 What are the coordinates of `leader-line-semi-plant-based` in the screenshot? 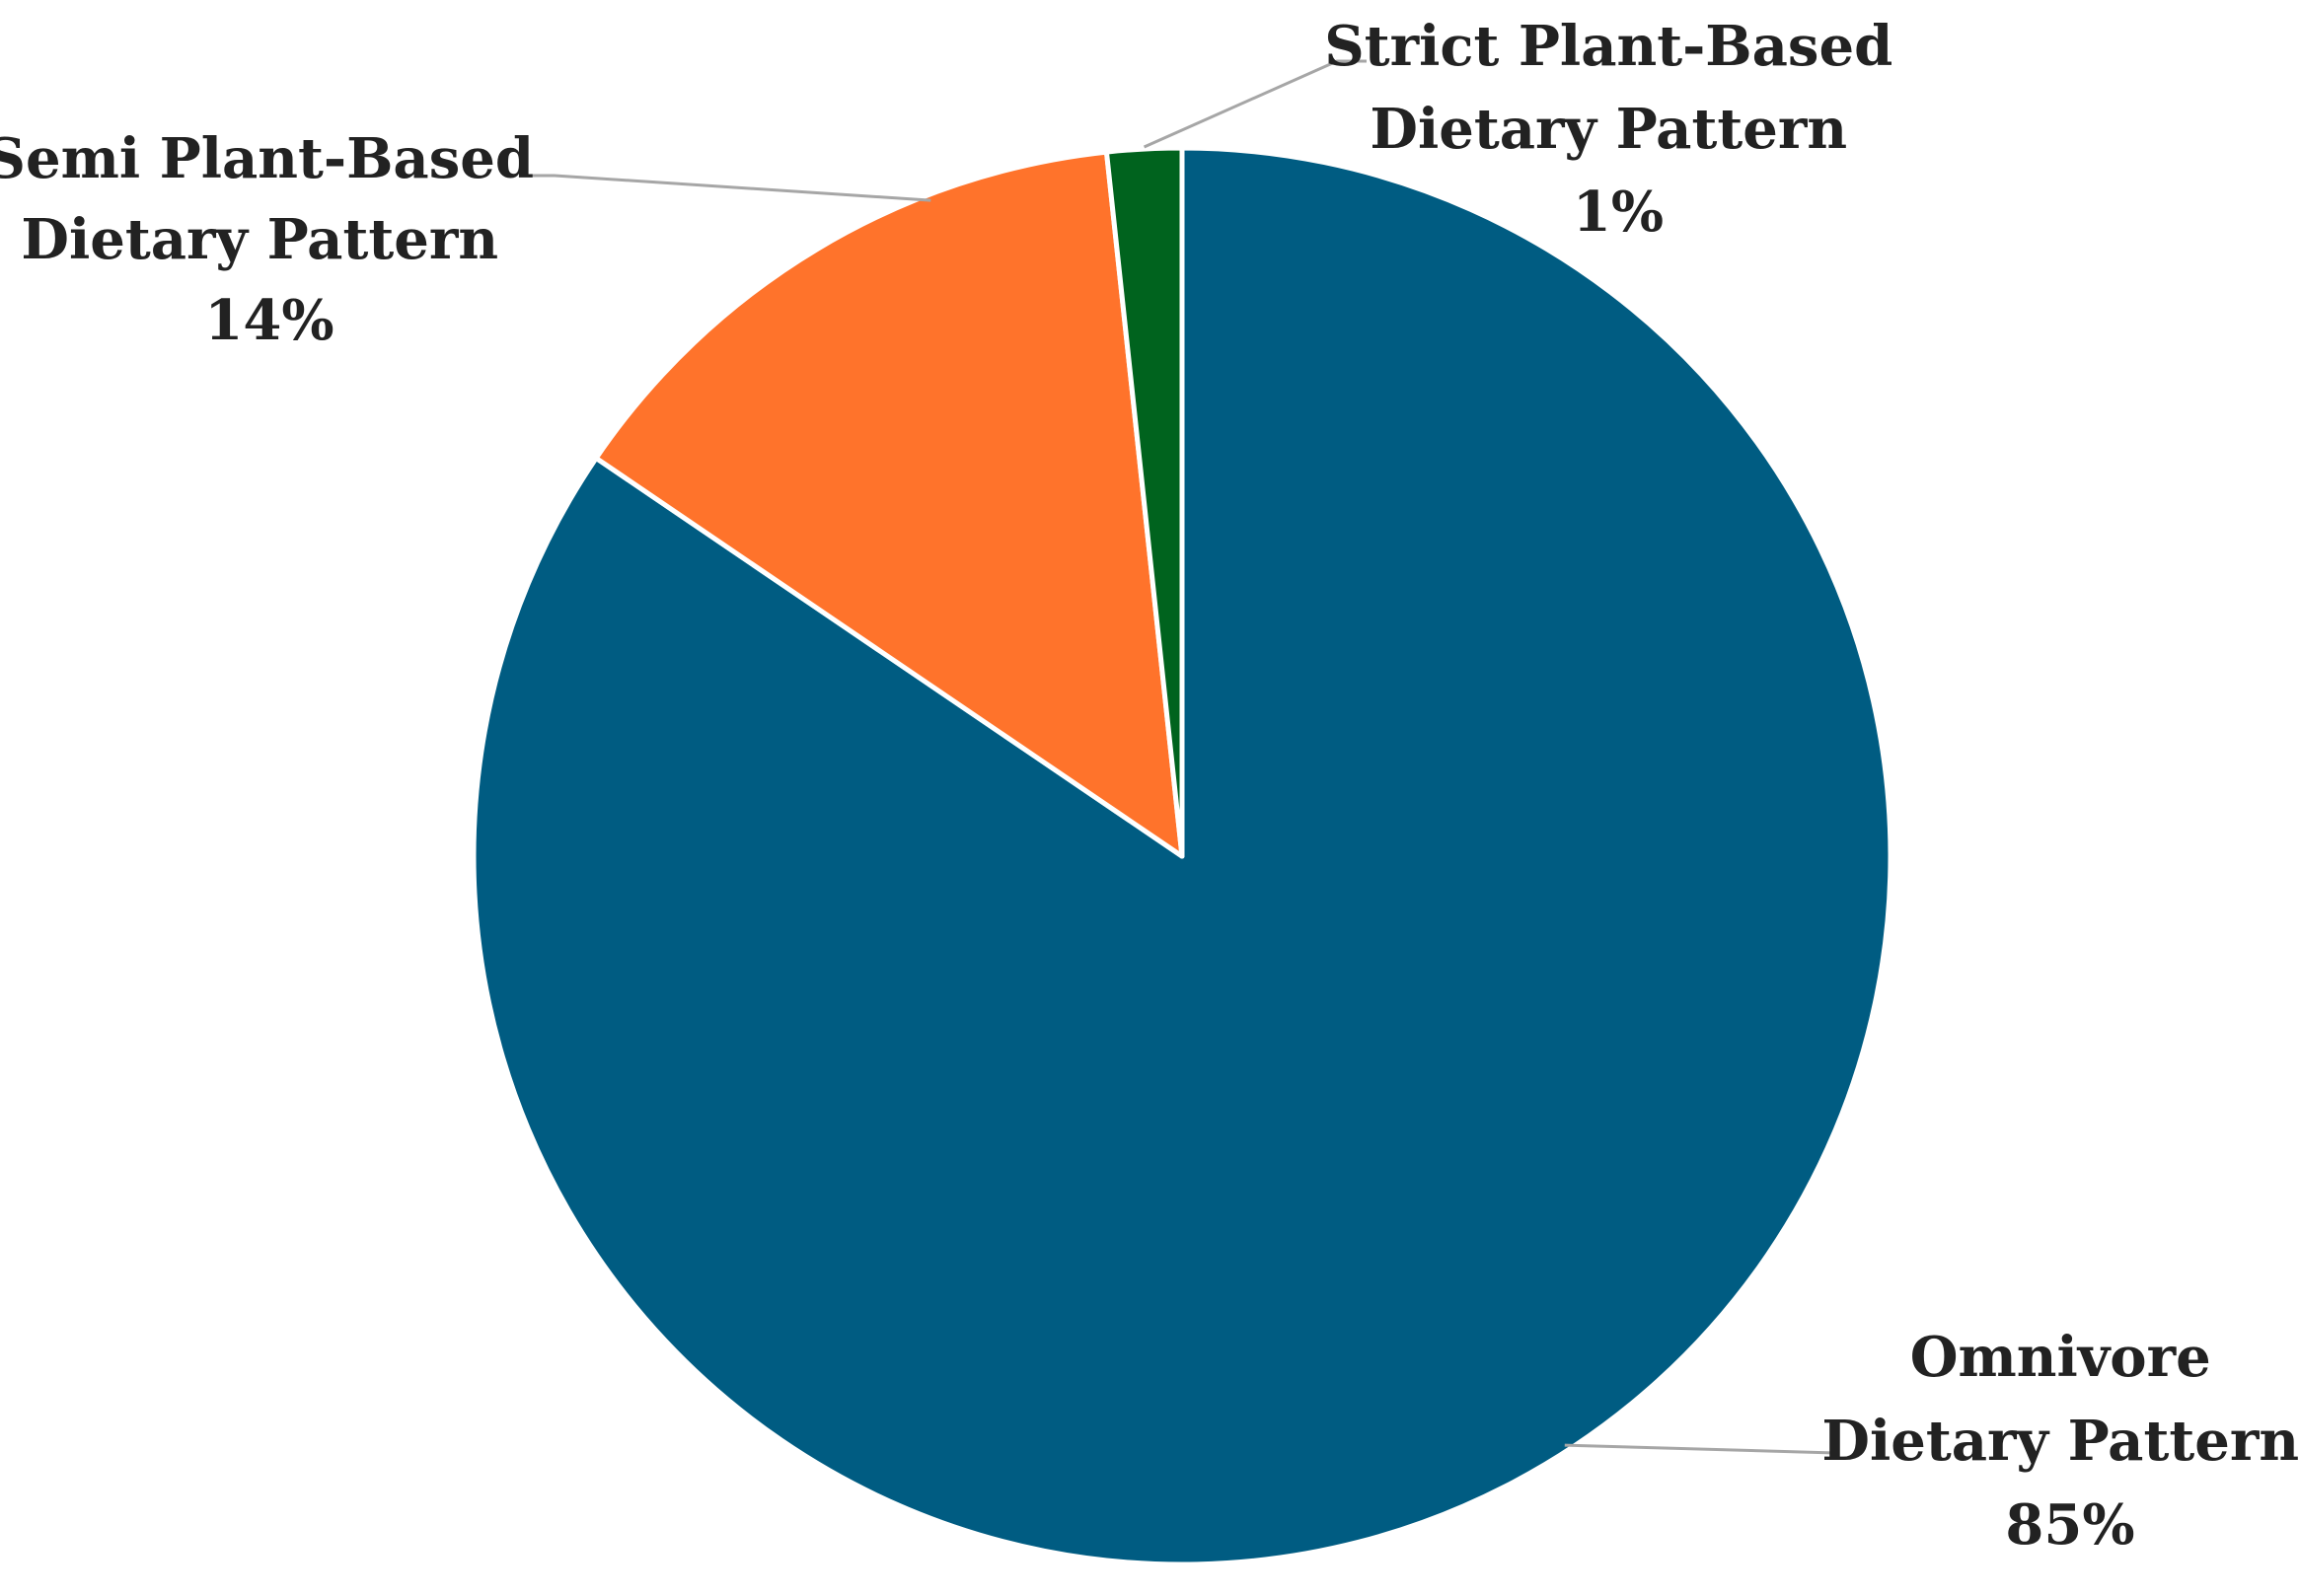 It's located at (727, 188).